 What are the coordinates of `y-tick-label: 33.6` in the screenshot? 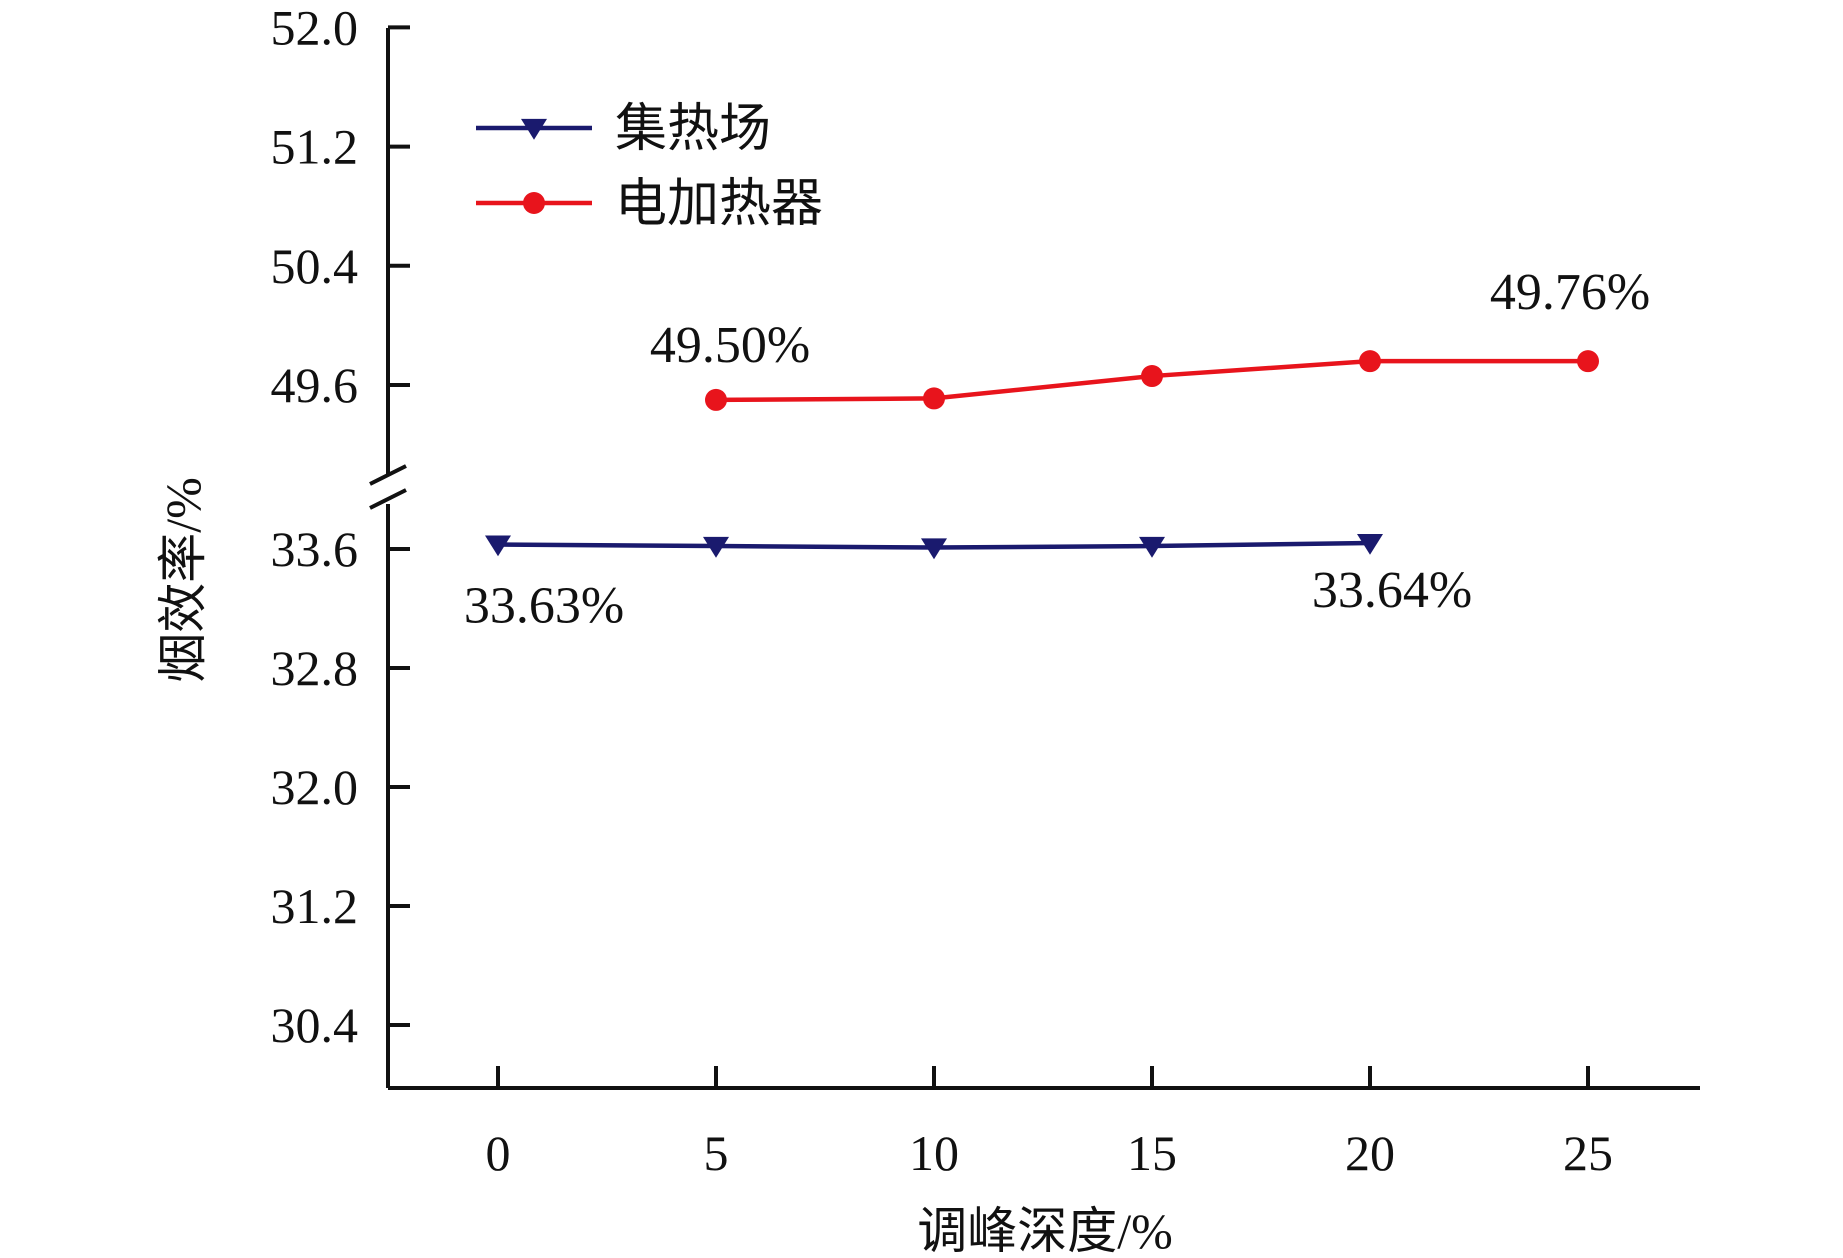 It's located at (315, 549).